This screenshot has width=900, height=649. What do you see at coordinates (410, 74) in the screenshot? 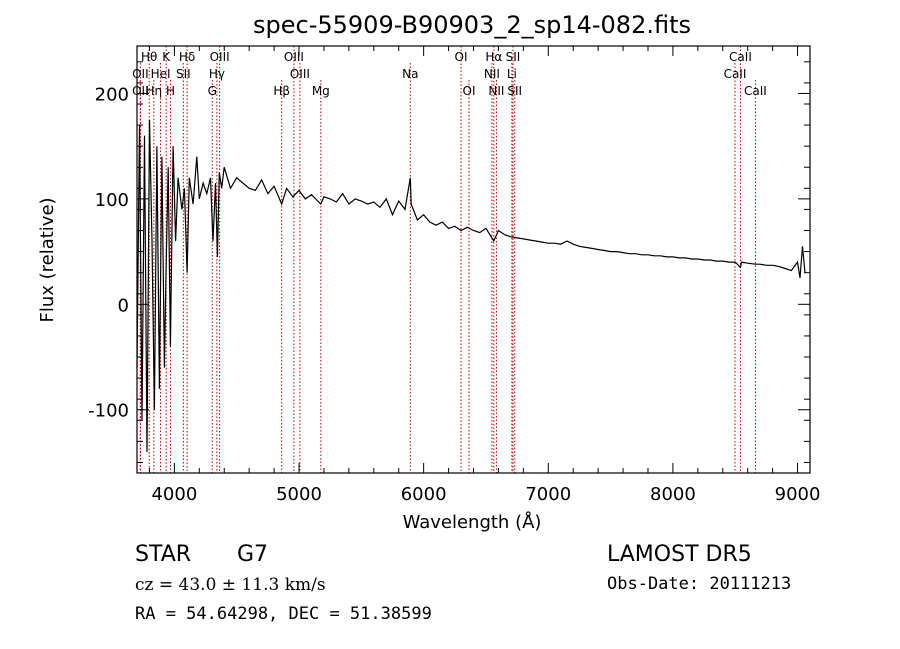
I see `line-marker-label: Na` at bounding box center [410, 74].